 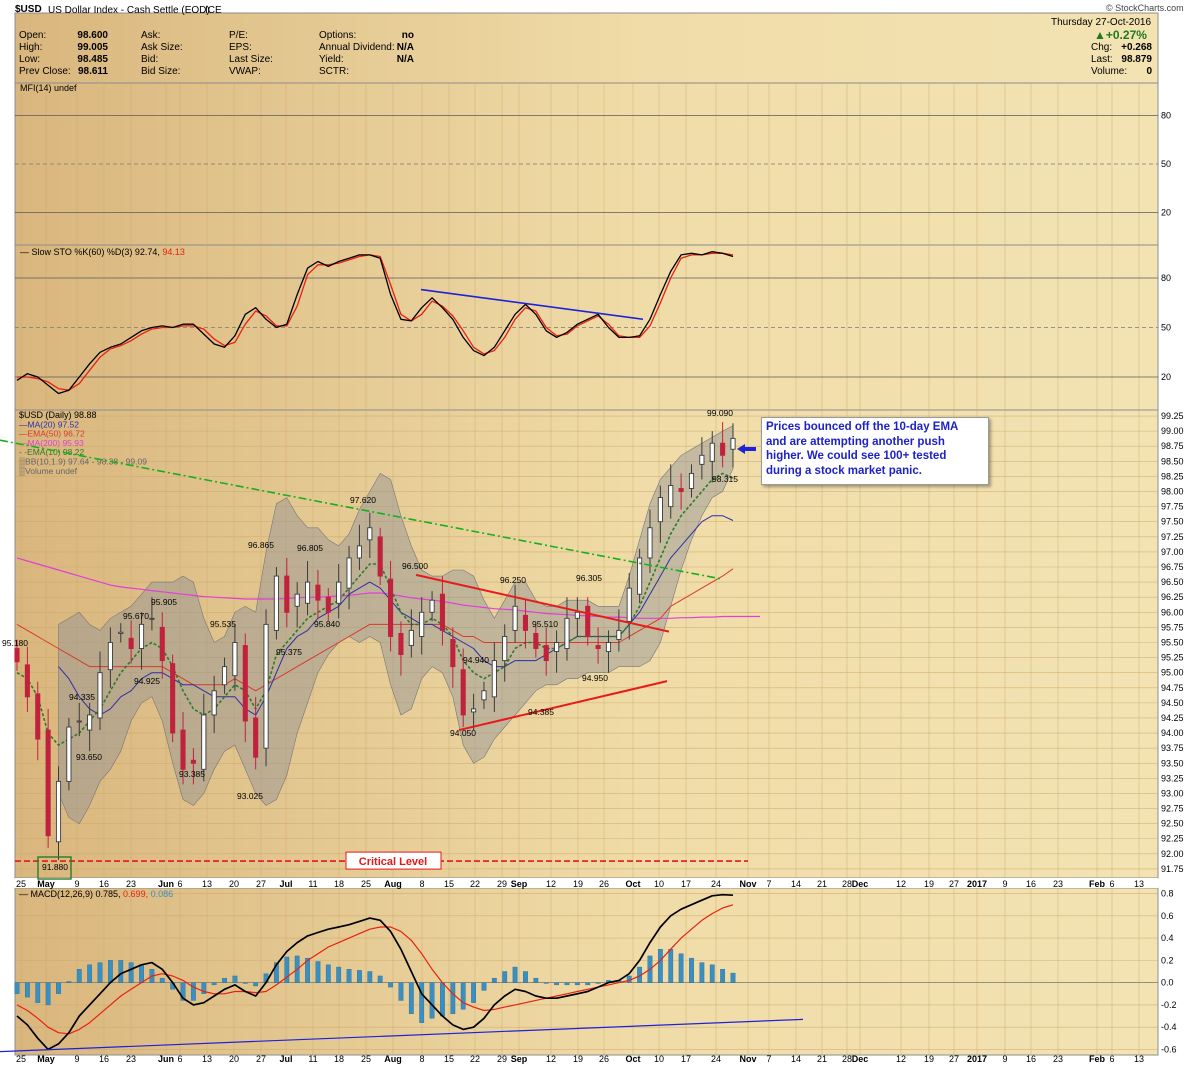 What do you see at coordinates (77, 252) in the screenshot?
I see `sto-title-text: — Slow STO %K(60) %D(3)` at bounding box center [77, 252].